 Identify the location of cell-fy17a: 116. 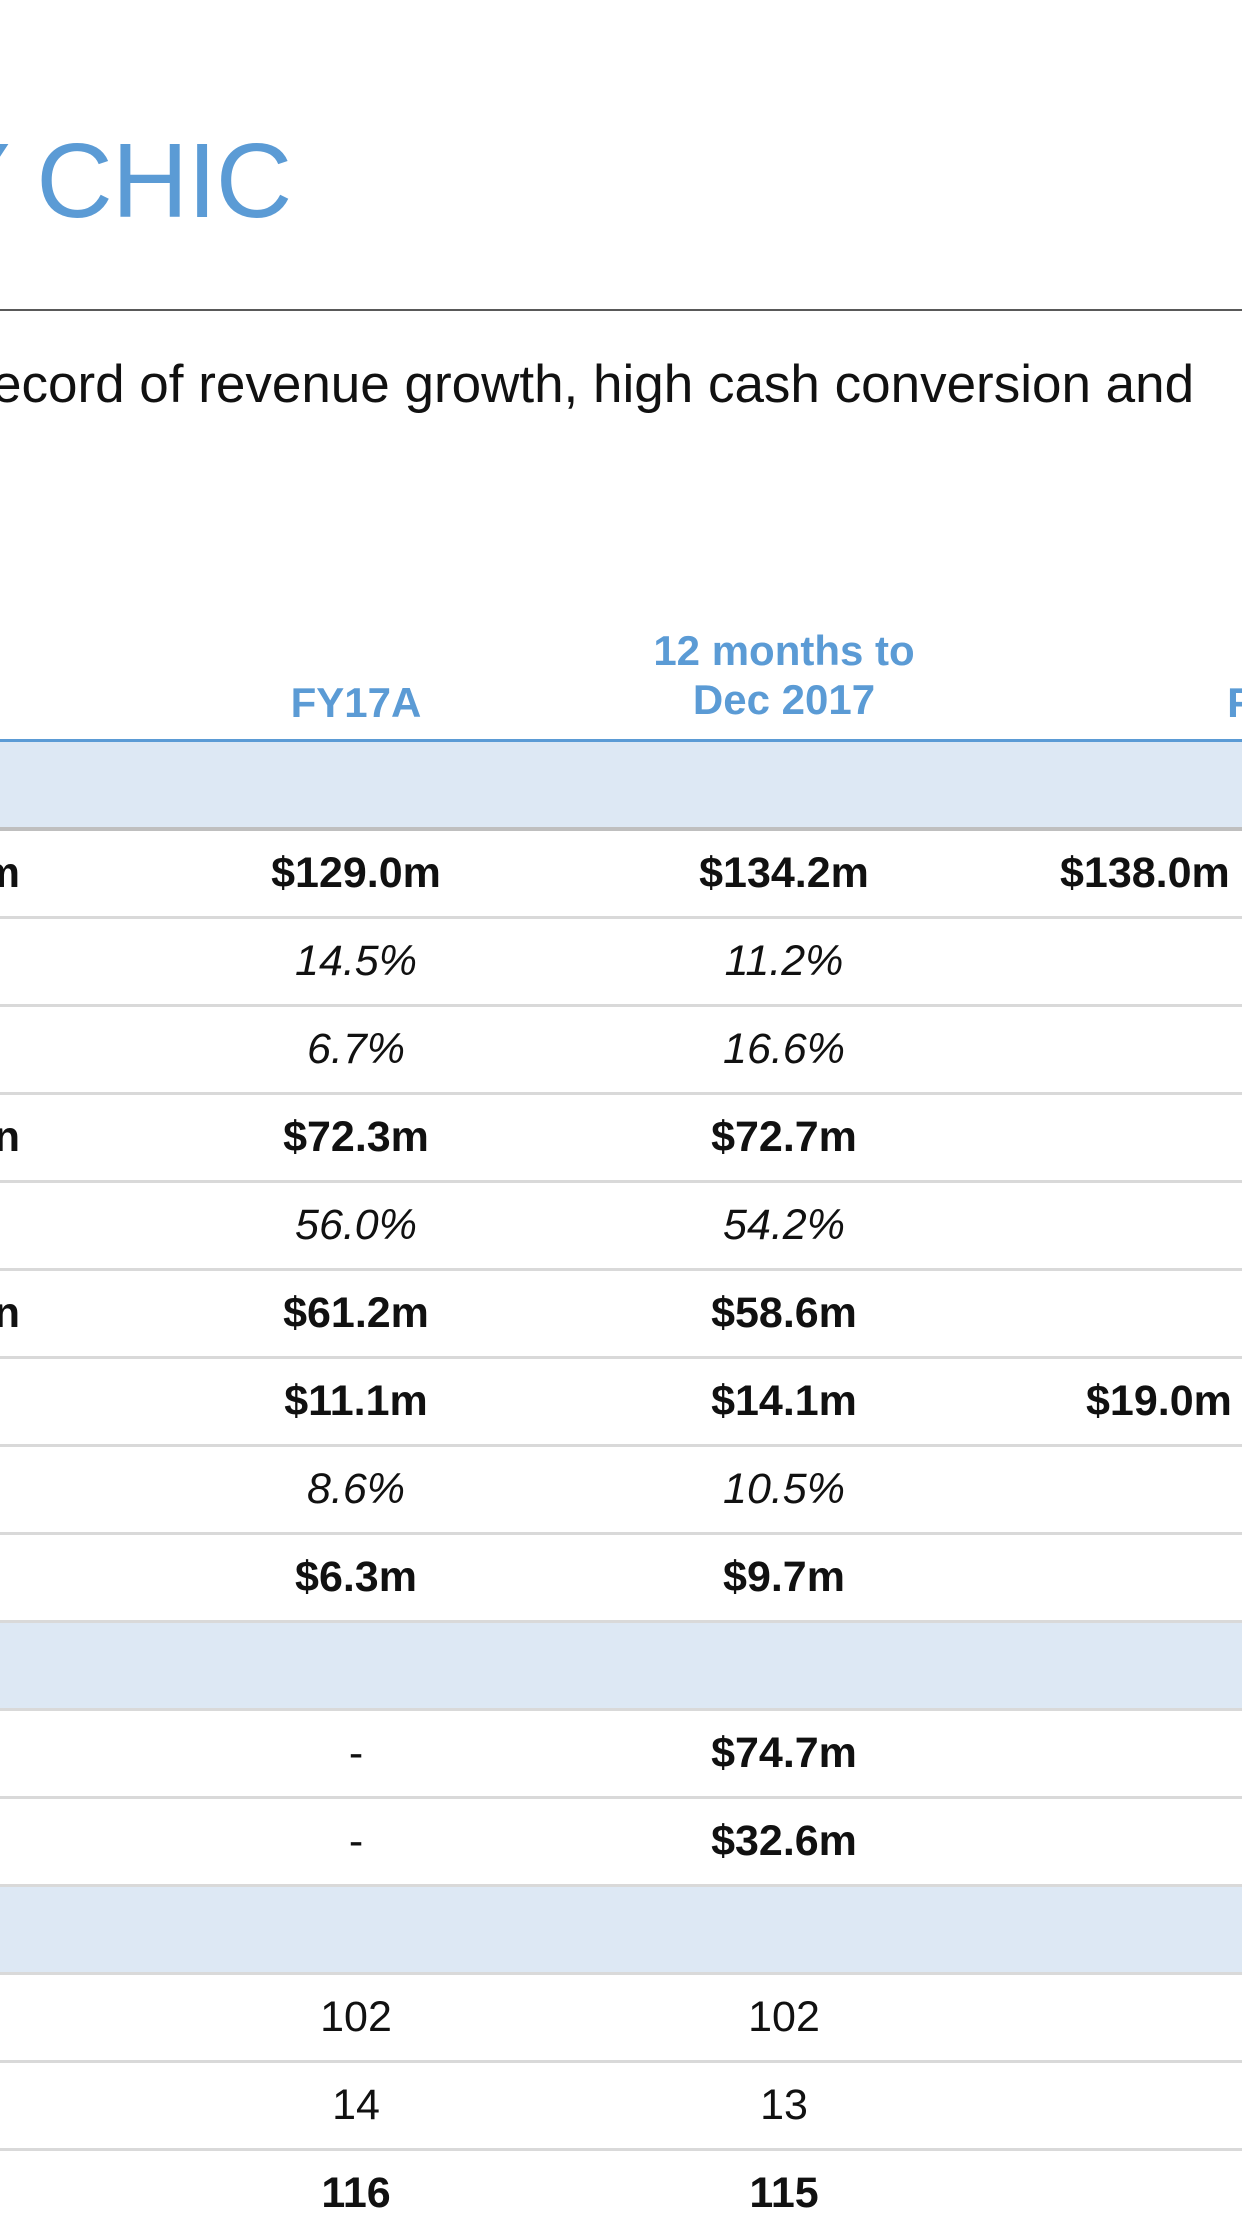
(356, 2193).